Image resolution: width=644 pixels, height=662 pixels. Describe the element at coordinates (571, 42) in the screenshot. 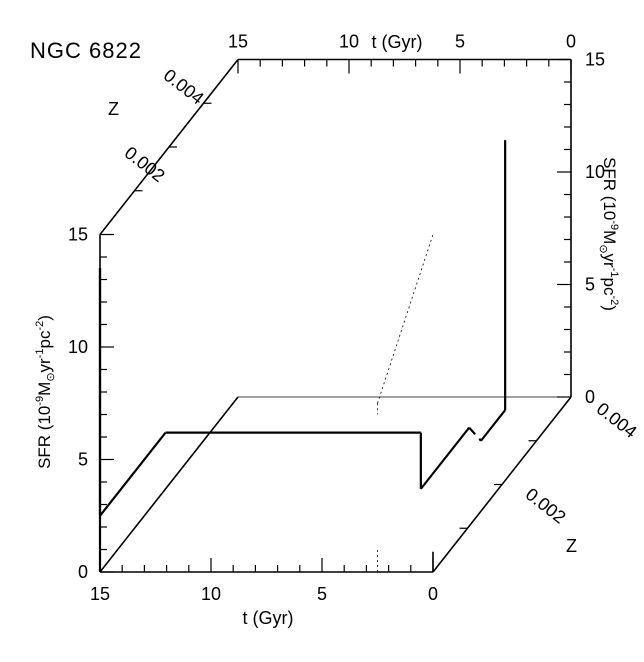

I see `top-x-tick-label: 0` at that location.